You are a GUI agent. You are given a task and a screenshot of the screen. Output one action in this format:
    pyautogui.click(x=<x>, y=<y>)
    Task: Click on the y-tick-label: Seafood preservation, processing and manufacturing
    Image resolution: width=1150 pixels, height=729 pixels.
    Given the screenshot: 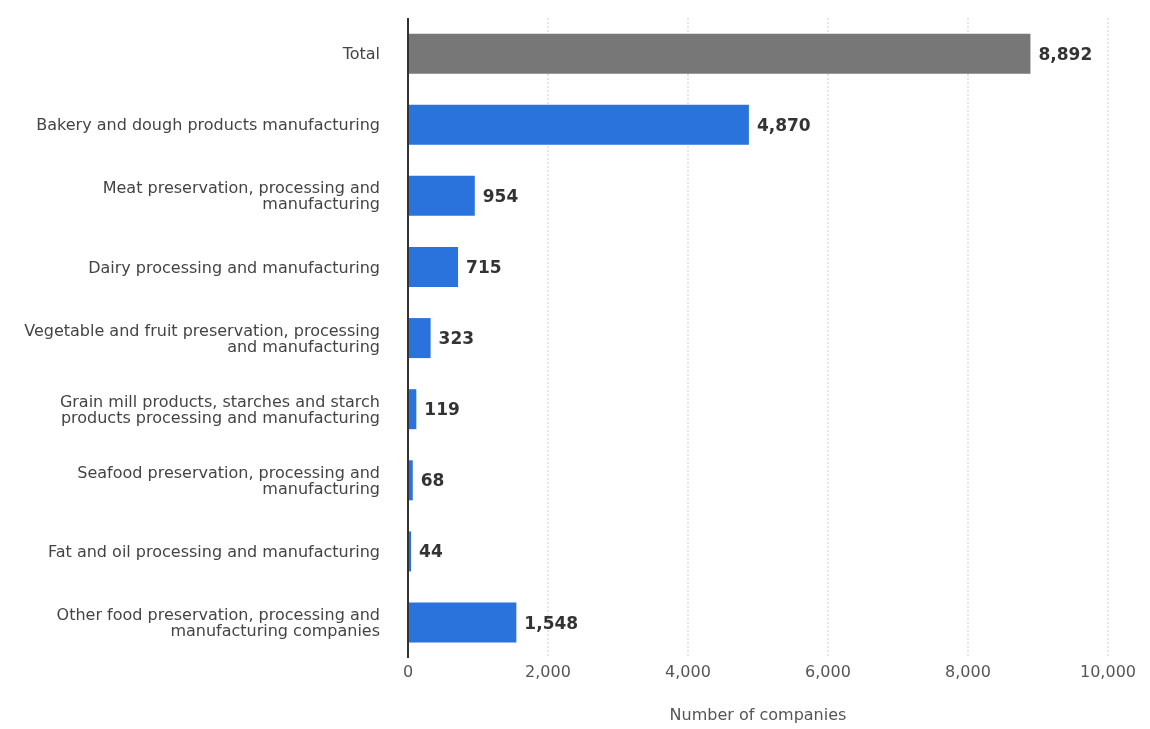 What is the action you would take?
    pyautogui.click(x=228, y=480)
    